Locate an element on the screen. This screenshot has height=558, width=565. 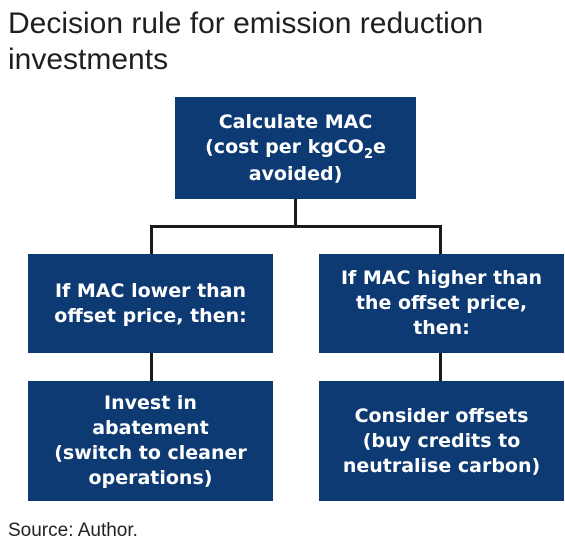
node-consider-offsets-line-2: (buy credits to is located at coordinates (441, 440).